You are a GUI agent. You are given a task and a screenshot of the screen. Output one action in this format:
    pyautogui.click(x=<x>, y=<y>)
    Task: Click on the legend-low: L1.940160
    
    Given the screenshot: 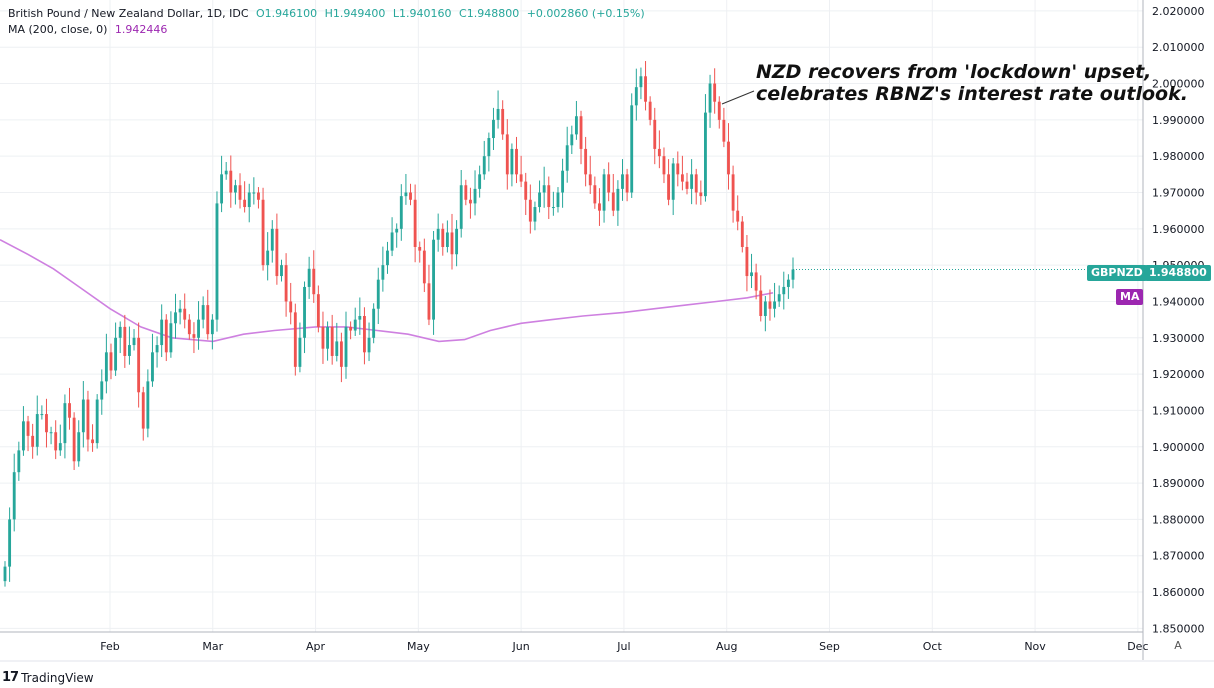 What is the action you would take?
    pyautogui.click(x=422, y=13)
    